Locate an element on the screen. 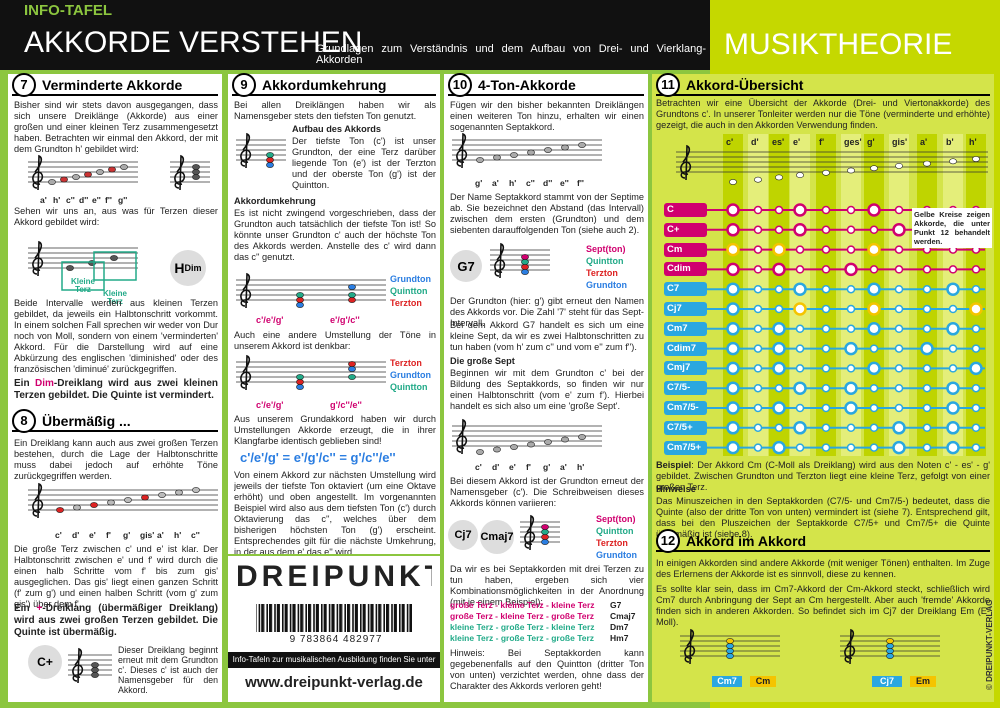 This screenshot has width=1000, height=708. note-label: c'' is located at coordinates (530, 183).